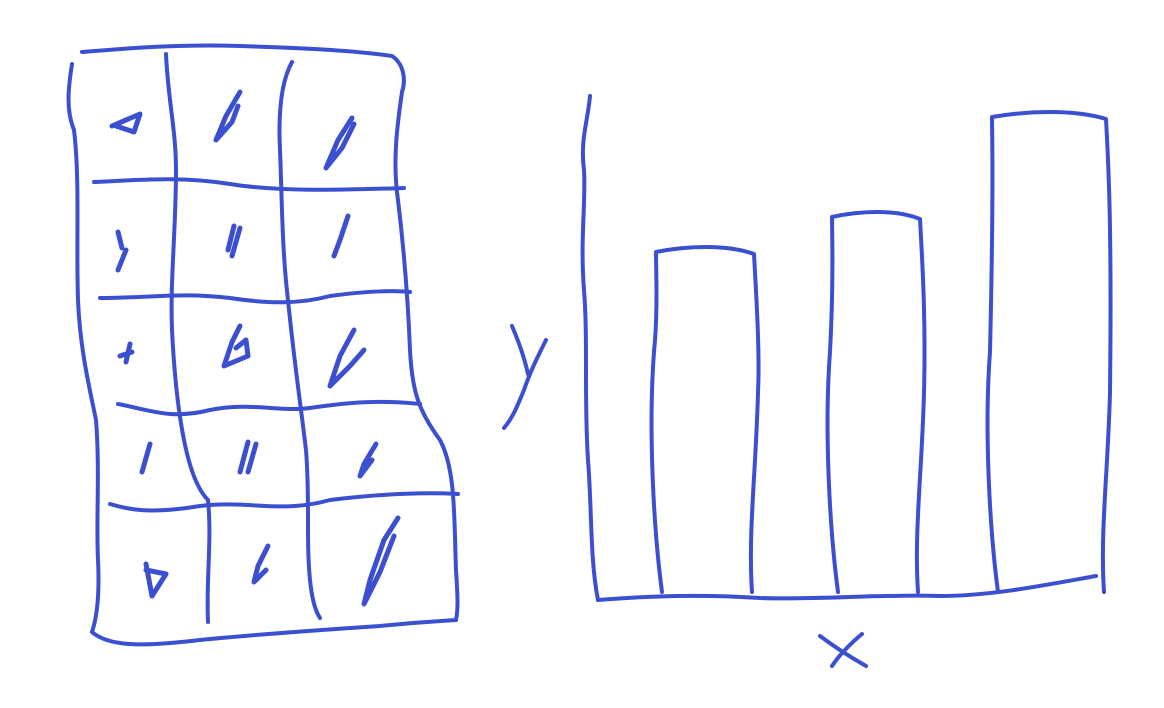 This screenshot has width=1164, height=708. Describe the element at coordinates (843, 650) in the screenshot. I see `x-axis-label-glyph` at that location.